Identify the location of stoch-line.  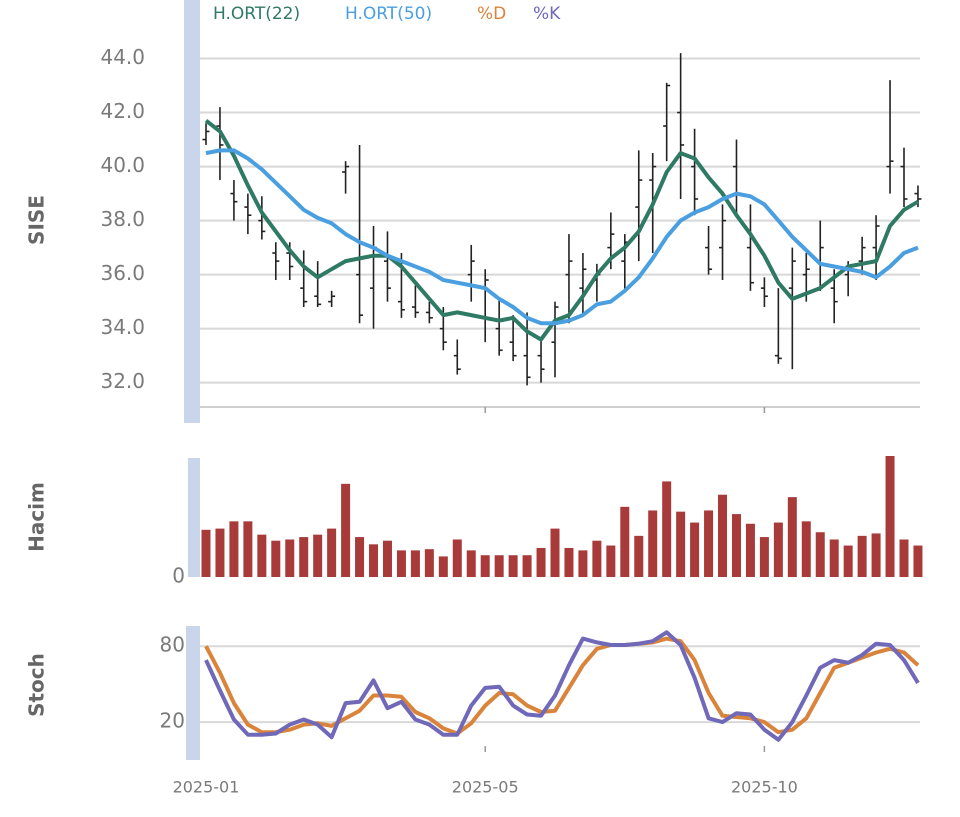
(562, 686).